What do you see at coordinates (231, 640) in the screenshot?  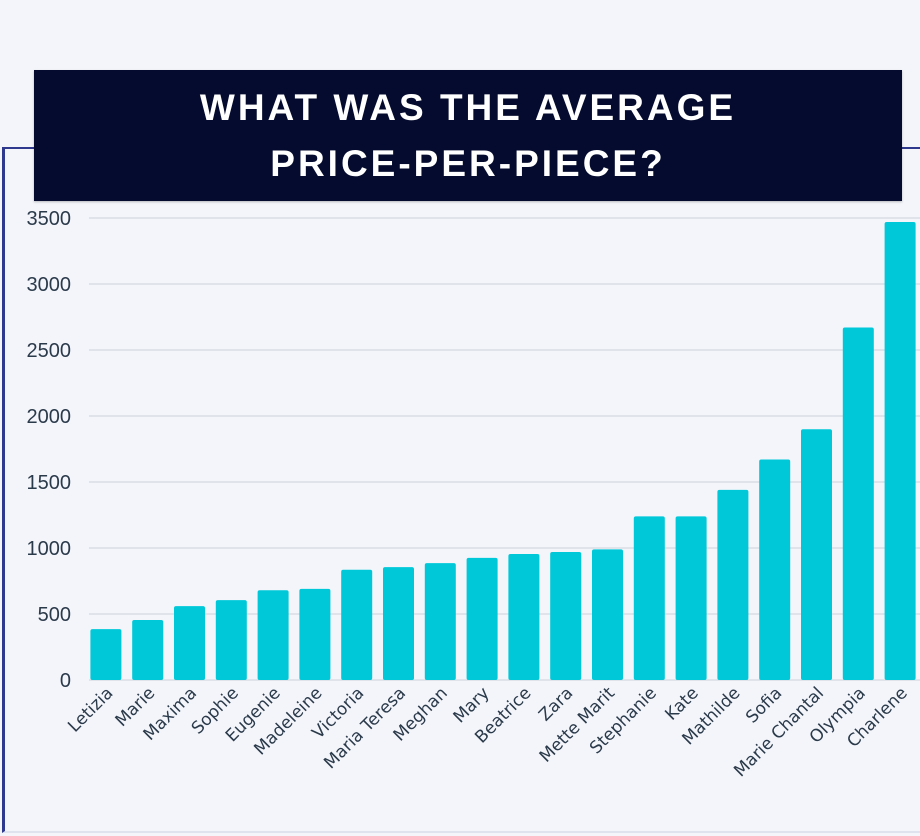 I see `bar-sophie` at bounding box center [231, 640].